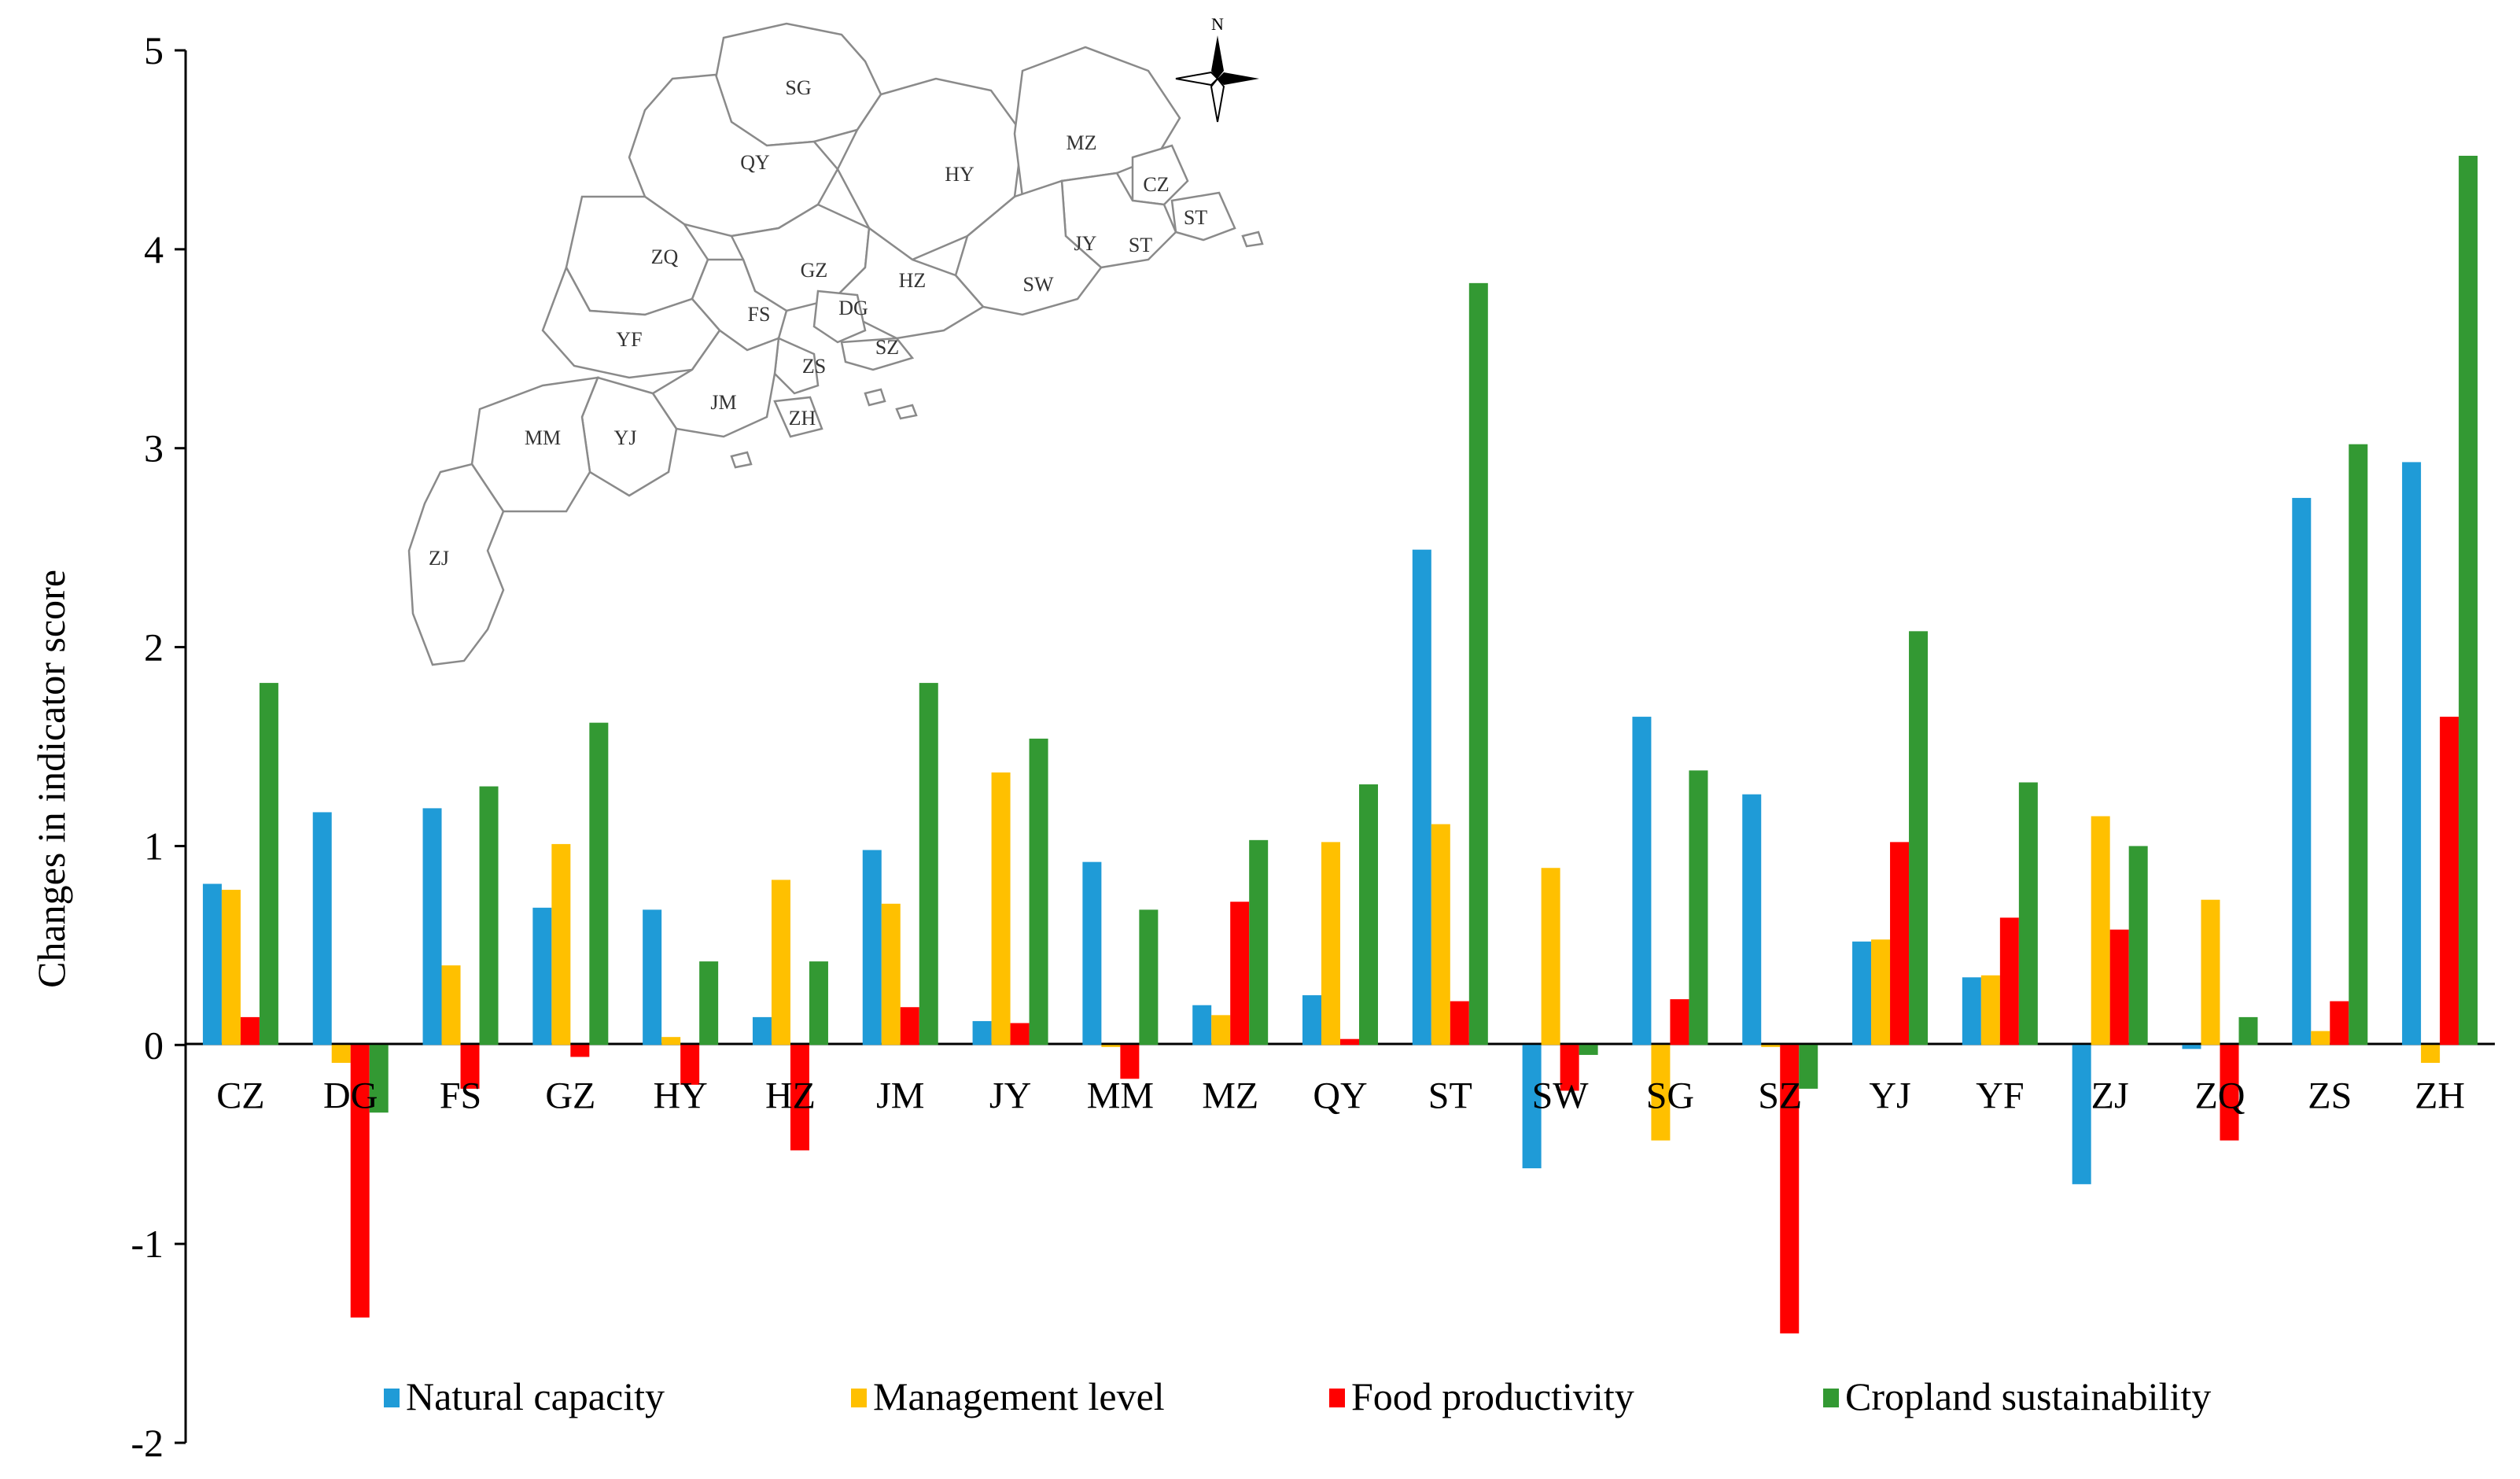 The image size is (2520, 1479). Describe the element at coordinates (451, 1006) in the screenshot. I see `bar-management-level-fs` at that location.